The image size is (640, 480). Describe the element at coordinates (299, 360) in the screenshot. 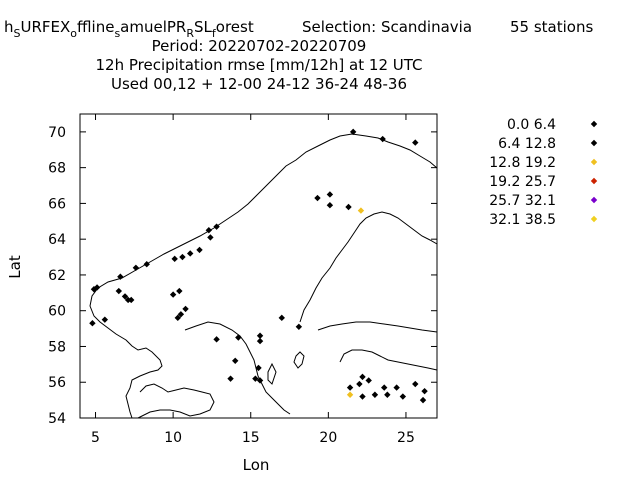

I see `coastline-gotland` at that location.